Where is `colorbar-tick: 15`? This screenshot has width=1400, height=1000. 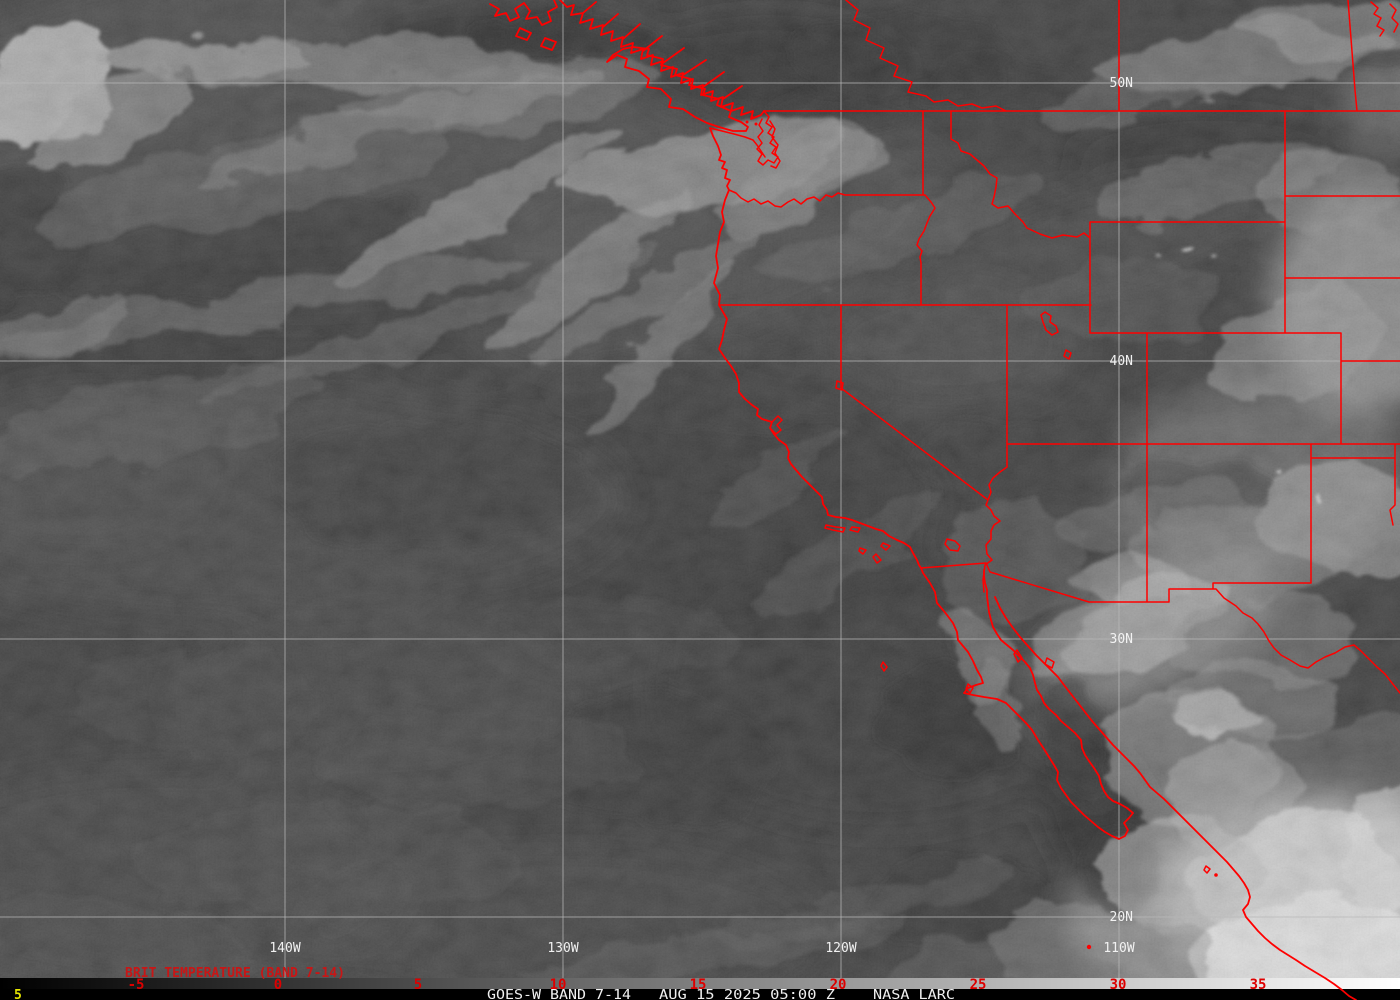
colorbar-tick: 15 is located at coordinates (698, 985).